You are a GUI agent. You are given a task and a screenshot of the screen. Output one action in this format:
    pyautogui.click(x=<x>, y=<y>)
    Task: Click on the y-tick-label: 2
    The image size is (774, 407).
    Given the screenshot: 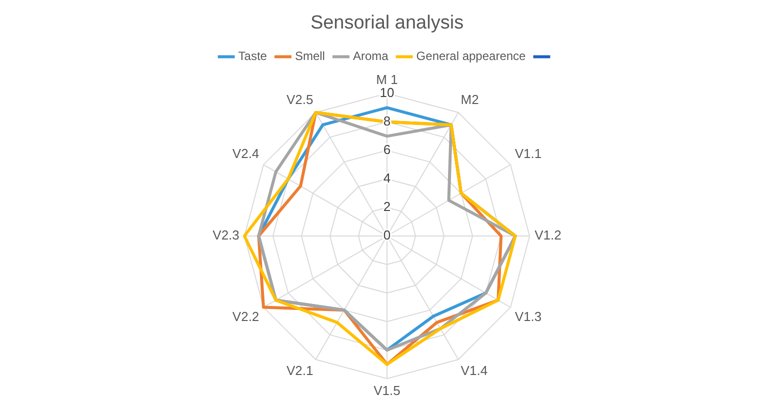 What is the action you would take?
    pyautogui.click(x=387, y=206)
    